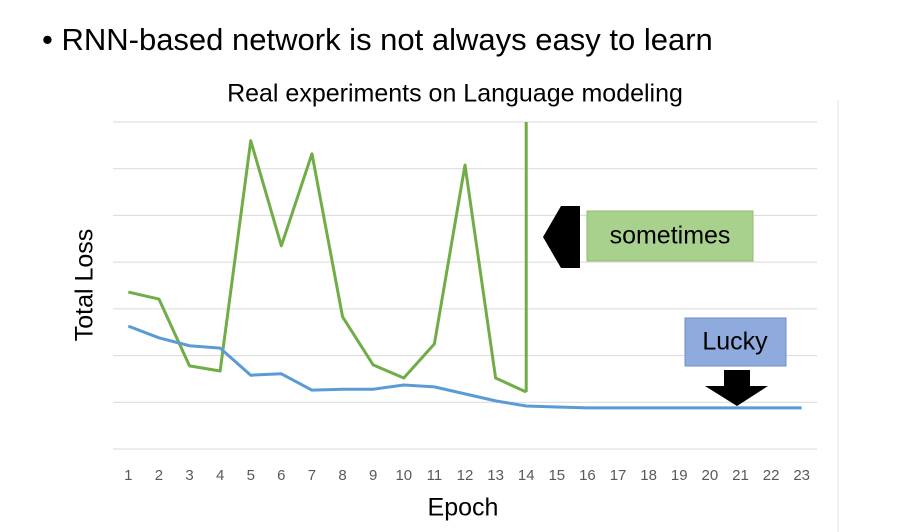 The height and width of the screenshot is (532, 916). What do you see at coordinates (312, 475) in the screenshot?
I see `x-tick-label: 7` at bounding box center [312, 475].